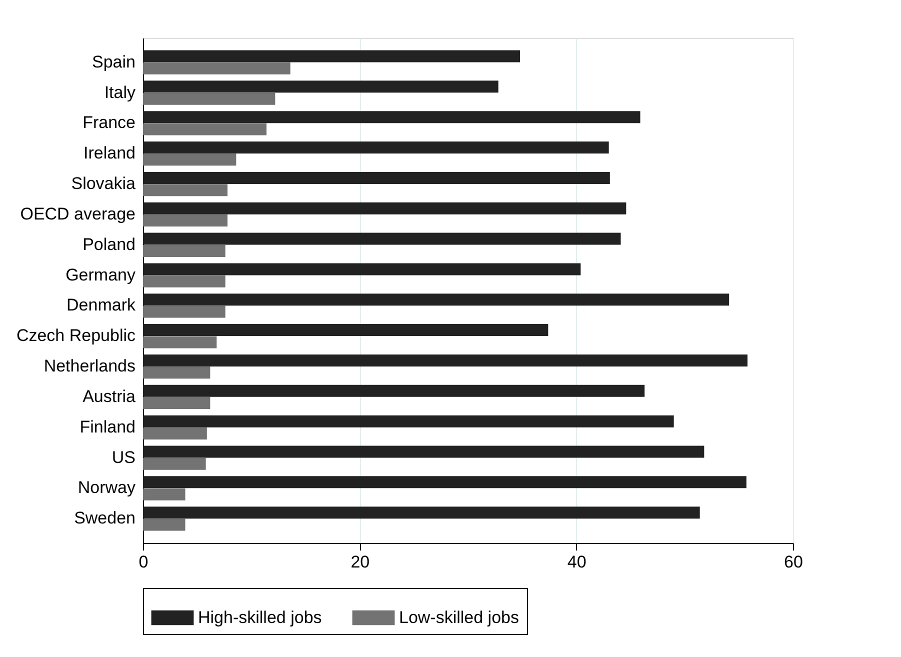 The image size is (901, 657). What do you see at coordinates (76, 336) in the screenshot?
I see `y-tick-label: Czech Republic` at bounding box center [76, 336].